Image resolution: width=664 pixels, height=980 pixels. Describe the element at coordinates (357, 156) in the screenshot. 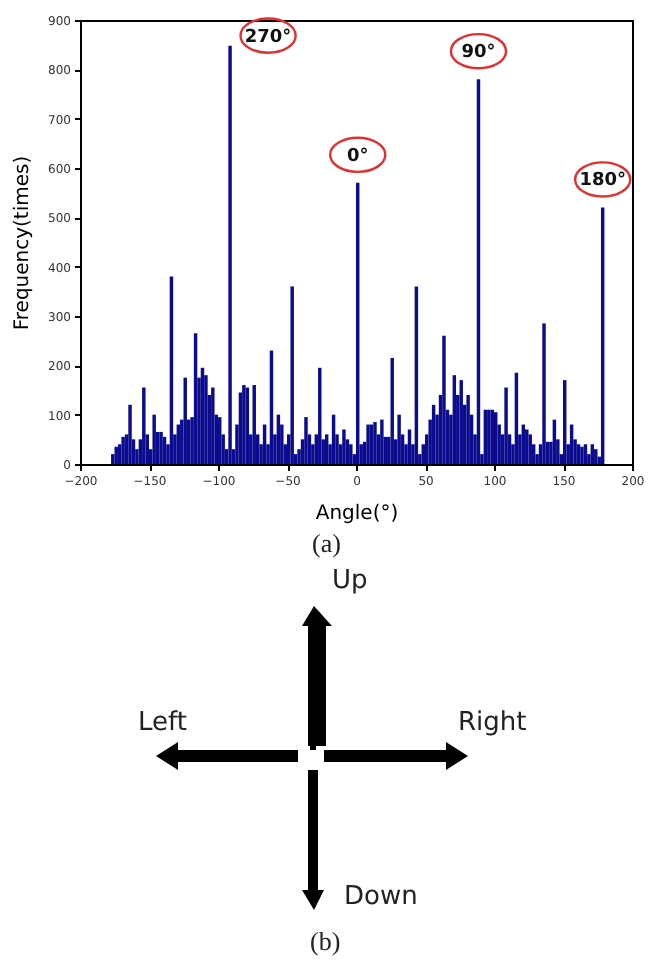

I see `annotation: 0°` at that location.